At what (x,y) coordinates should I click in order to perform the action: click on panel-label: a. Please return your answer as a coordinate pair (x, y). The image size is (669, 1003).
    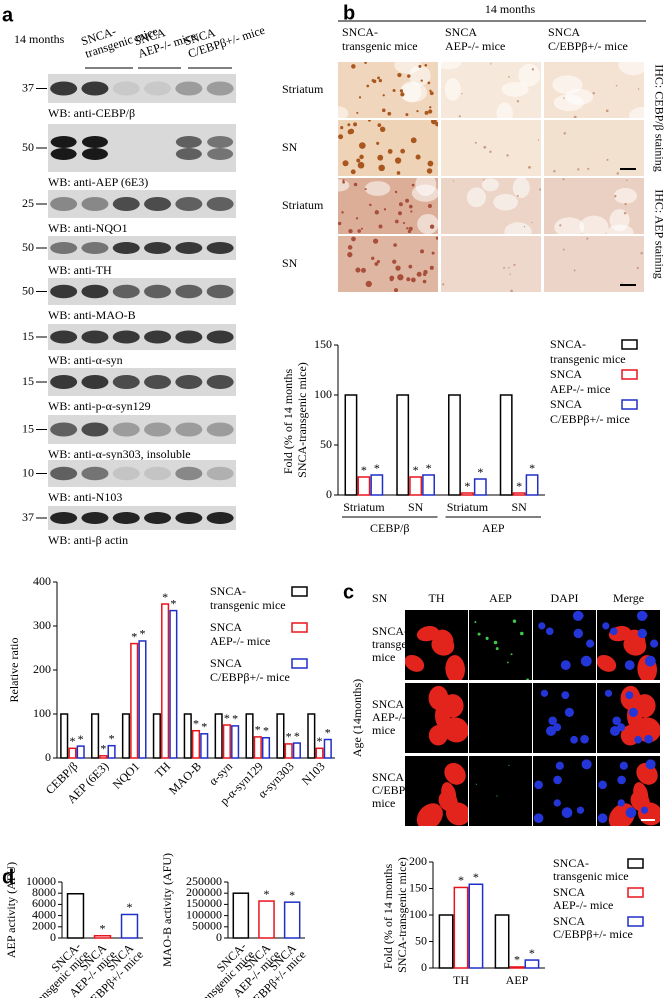
    Looking at the image, I should click on (8, 15).